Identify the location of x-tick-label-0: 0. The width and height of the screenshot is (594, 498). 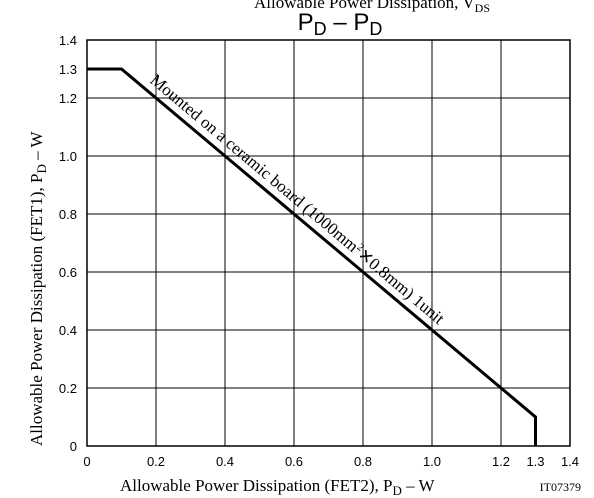
(86, 461).